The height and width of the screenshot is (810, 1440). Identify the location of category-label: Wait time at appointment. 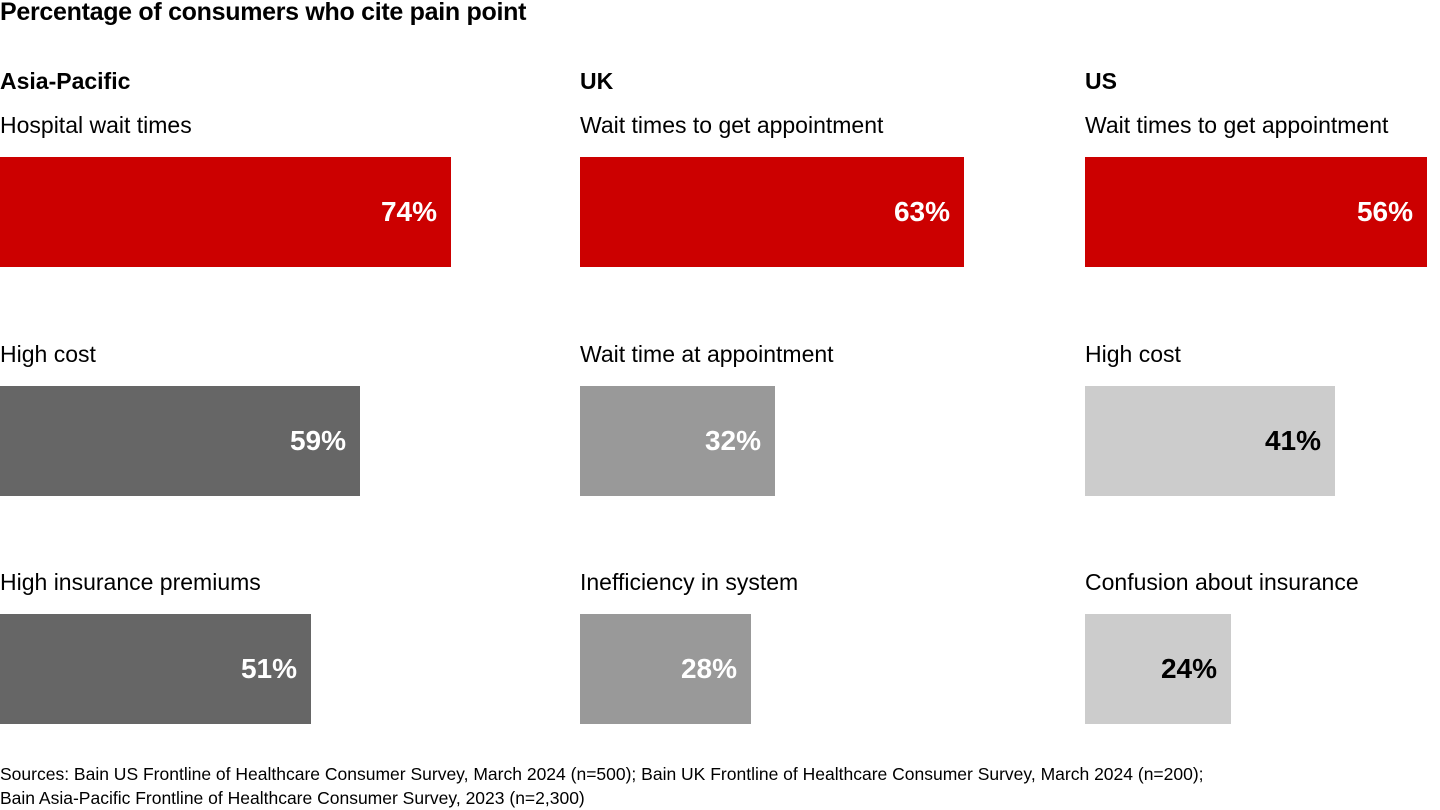
(707, 354).